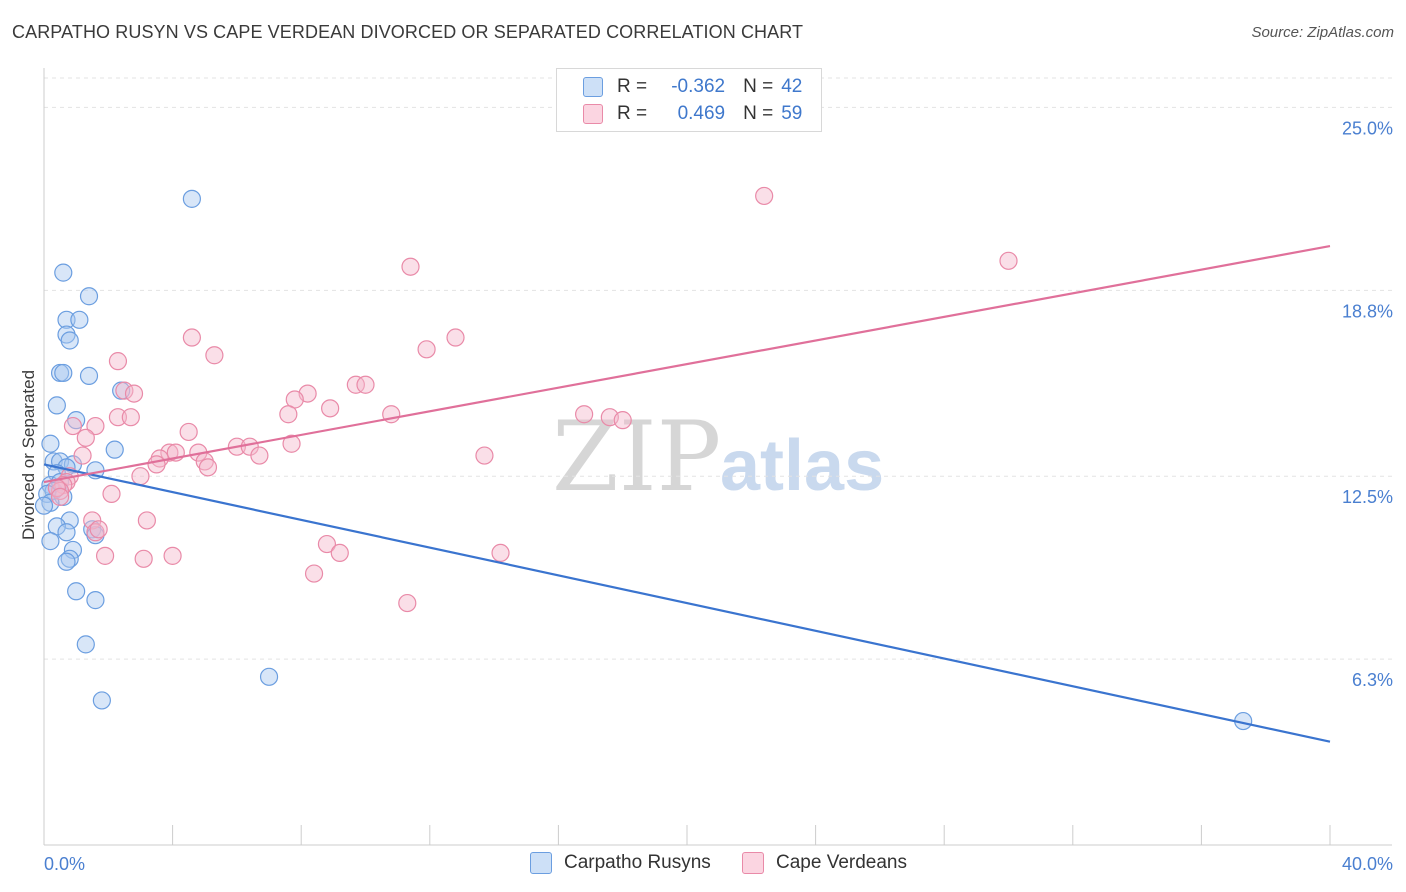 The height and width of the screenshot is (892, 1406). I want to click on watermark-zip: ZIP, so click(636, 457).